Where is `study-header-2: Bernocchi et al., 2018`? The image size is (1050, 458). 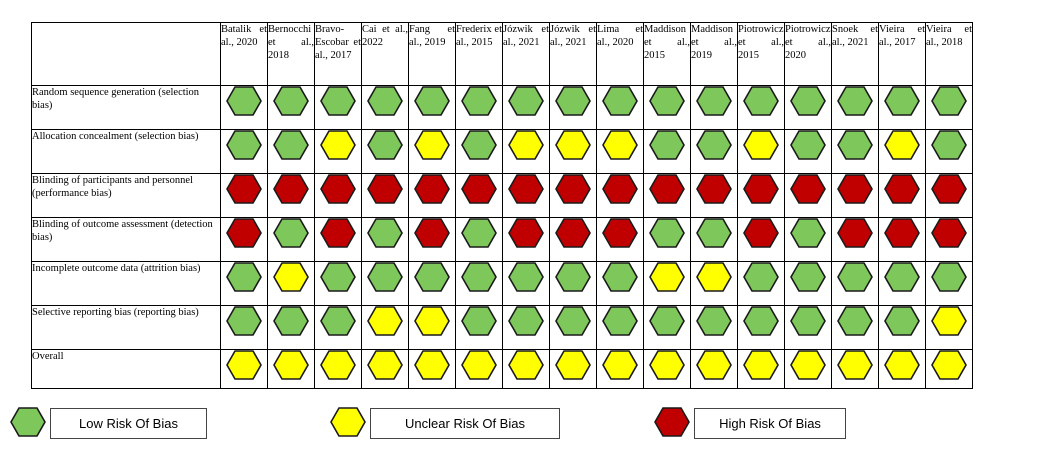
study-header-2: Bernocchi et al., 2018 is located at coordinates (291, 54).